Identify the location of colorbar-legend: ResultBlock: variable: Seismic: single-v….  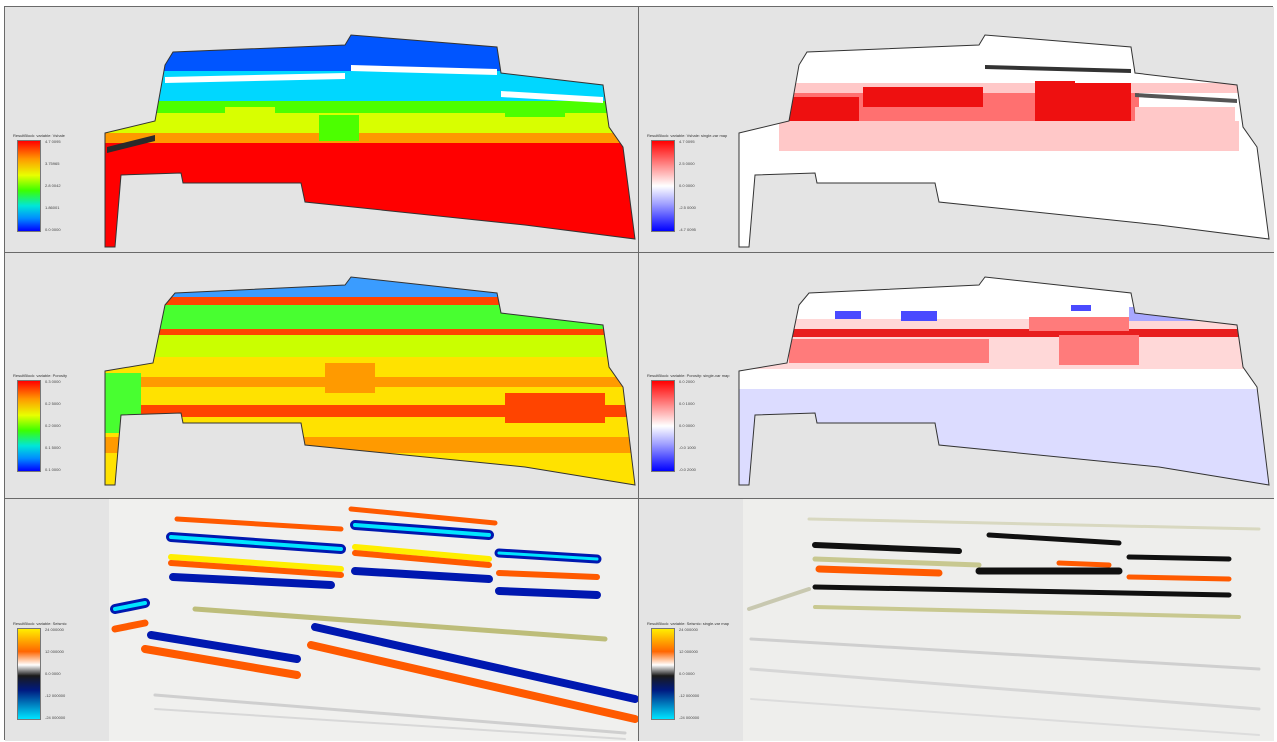
(692, 670).